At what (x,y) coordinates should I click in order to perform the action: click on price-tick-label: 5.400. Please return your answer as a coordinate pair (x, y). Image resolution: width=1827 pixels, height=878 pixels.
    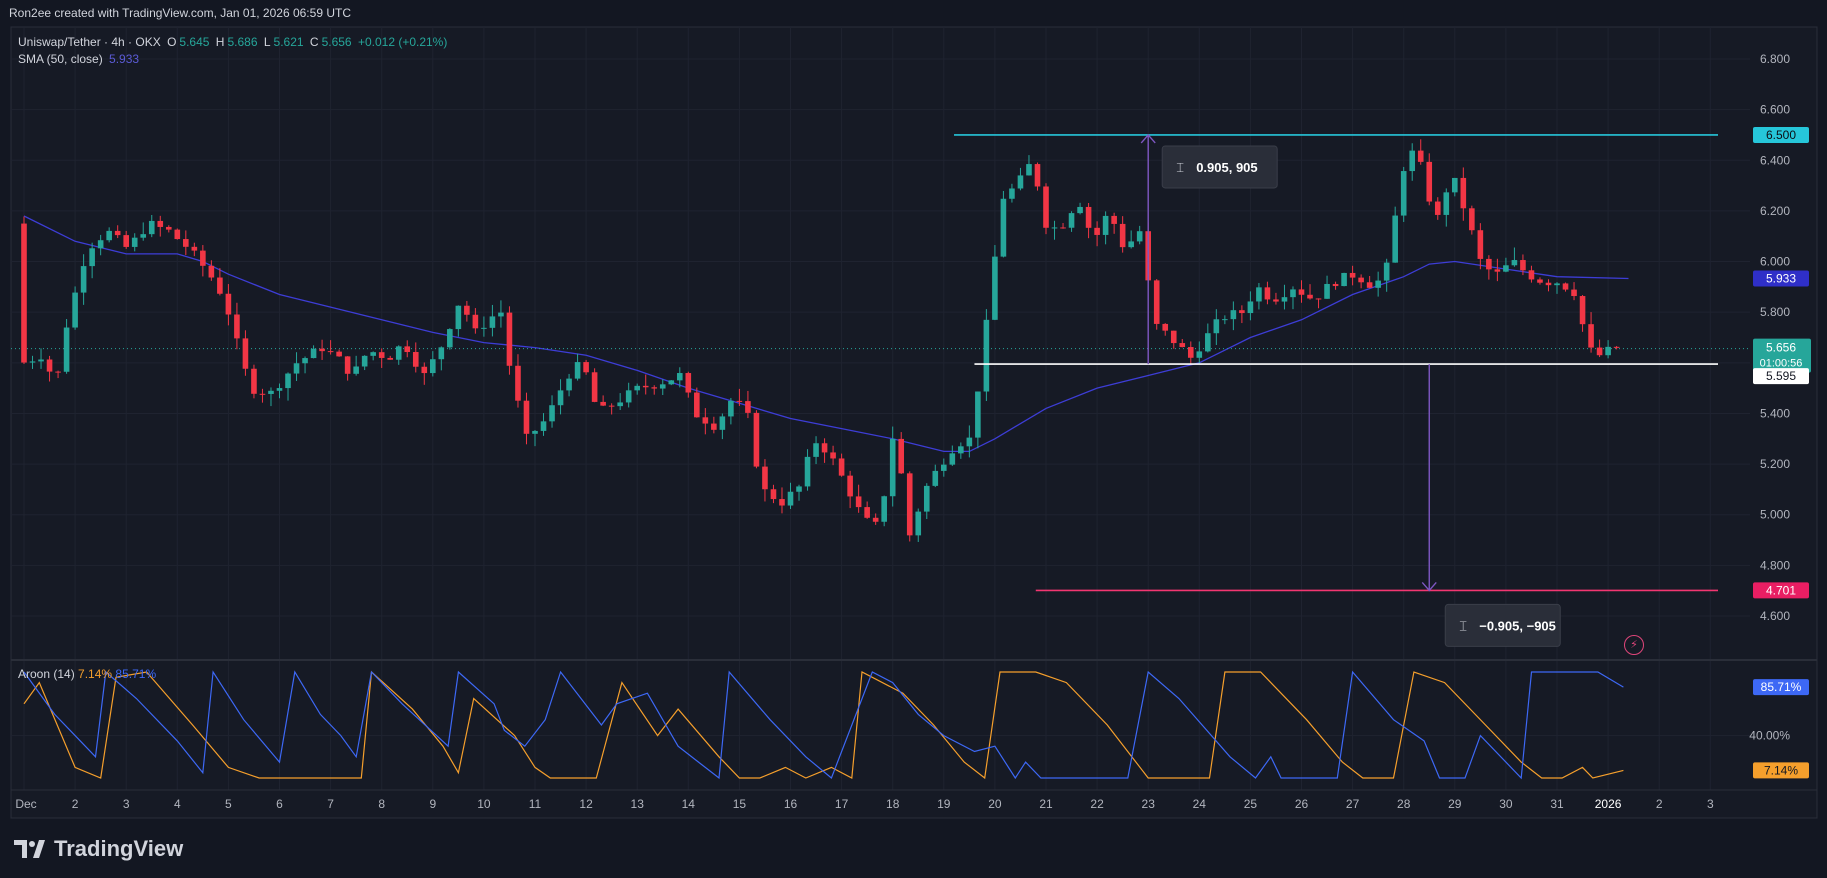
    Looking at the image, I should click on (1775, 413).